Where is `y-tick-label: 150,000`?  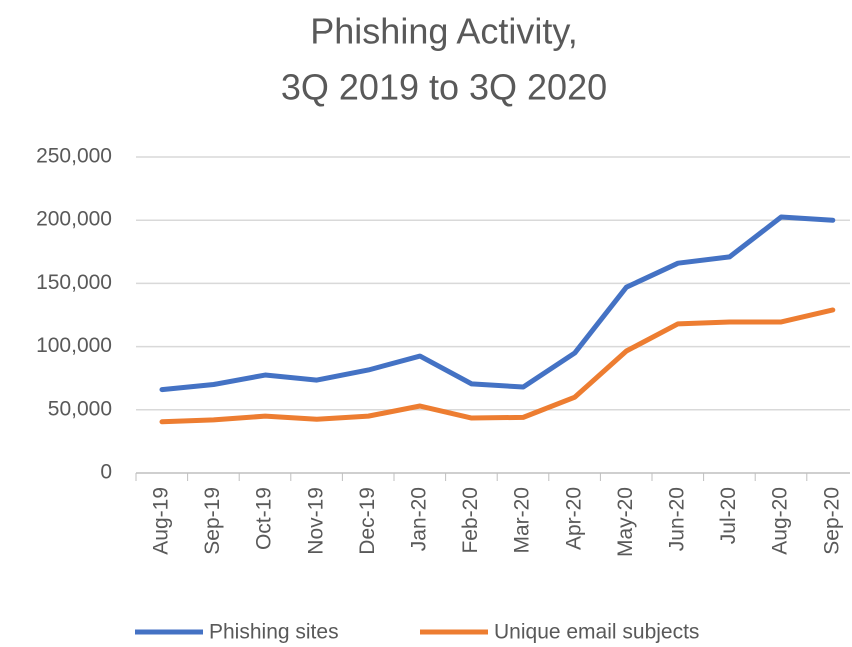
y-tick-label: 150,000 is located at coordinates (74, 282).